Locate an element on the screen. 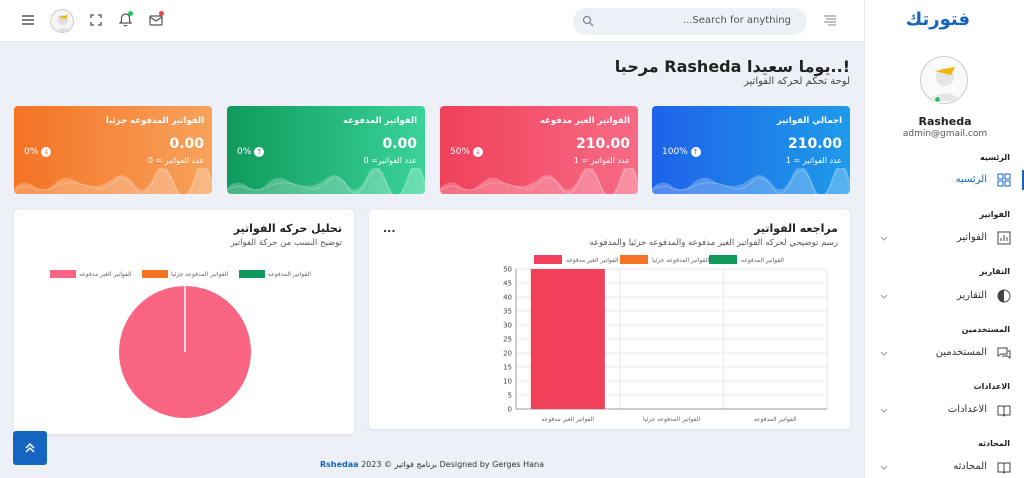 This screenshot has width=1024, height=478. scroll-to-top-button is located at coordinates (30, 448).